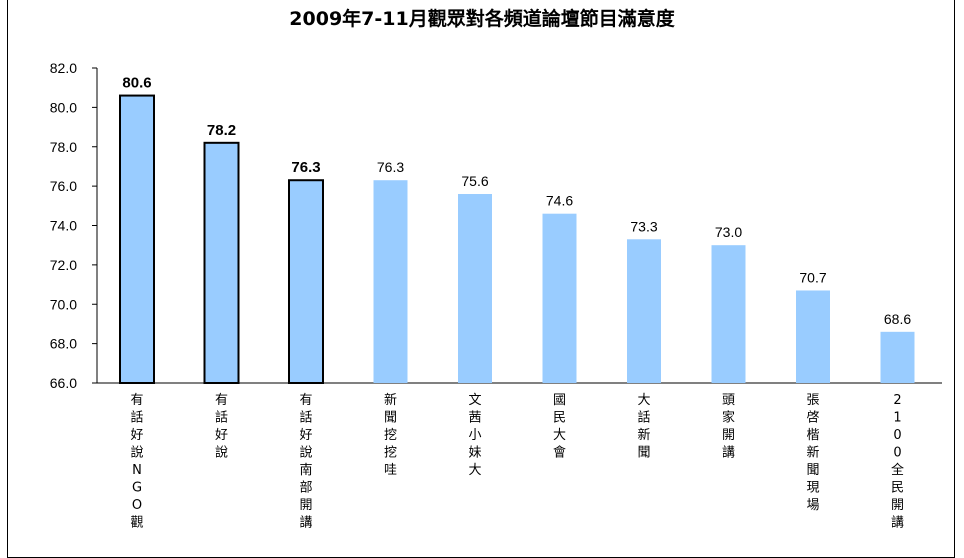 This screenshot has height=558, width=964. Describe the element at coordinates (474, 453) in the screenshot. I see `category-label-char: 妹` at that location.